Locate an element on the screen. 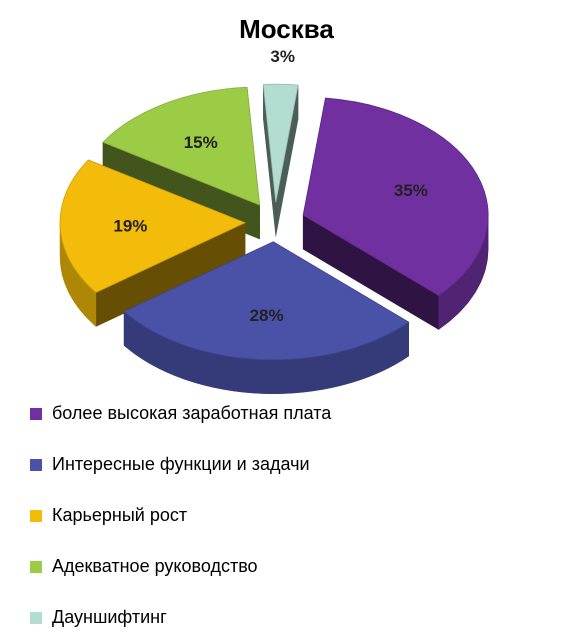 Image resolution: width=573 pixels, height=640 pixels. legend-label: Дауншифтинг is located at coordinates (109, 617).